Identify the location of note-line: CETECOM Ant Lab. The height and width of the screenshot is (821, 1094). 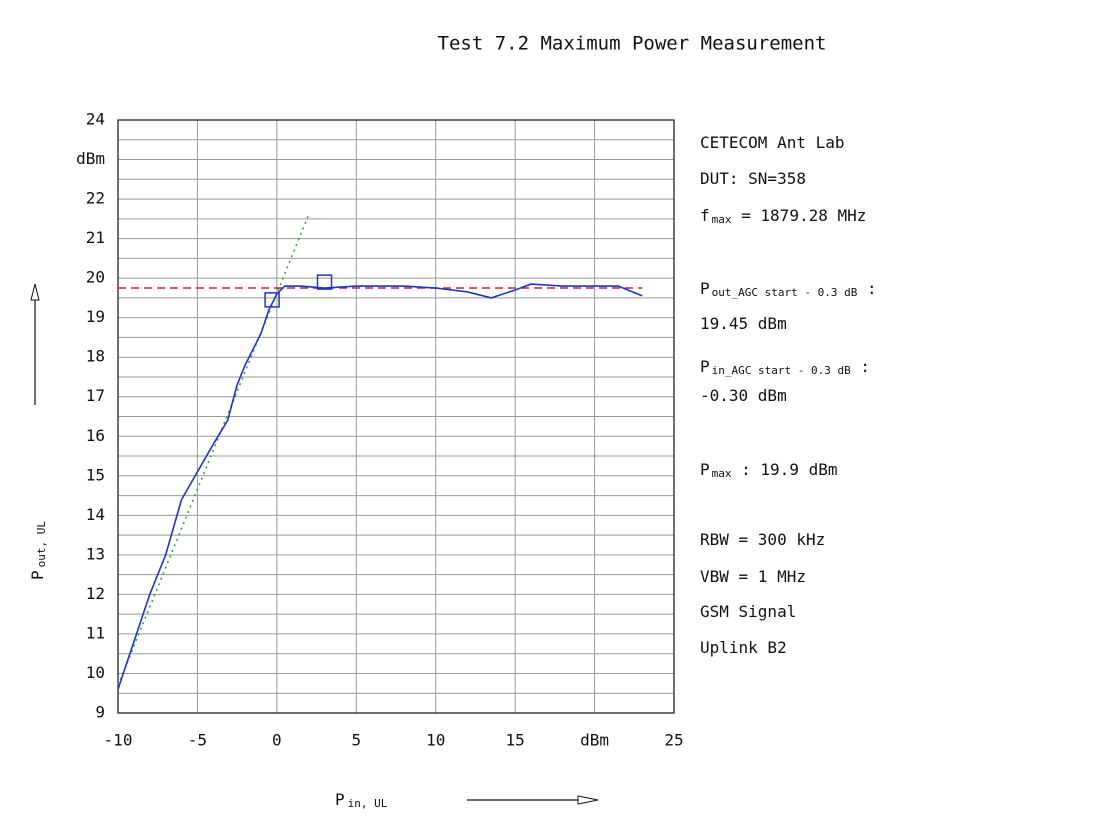
(772, 142).